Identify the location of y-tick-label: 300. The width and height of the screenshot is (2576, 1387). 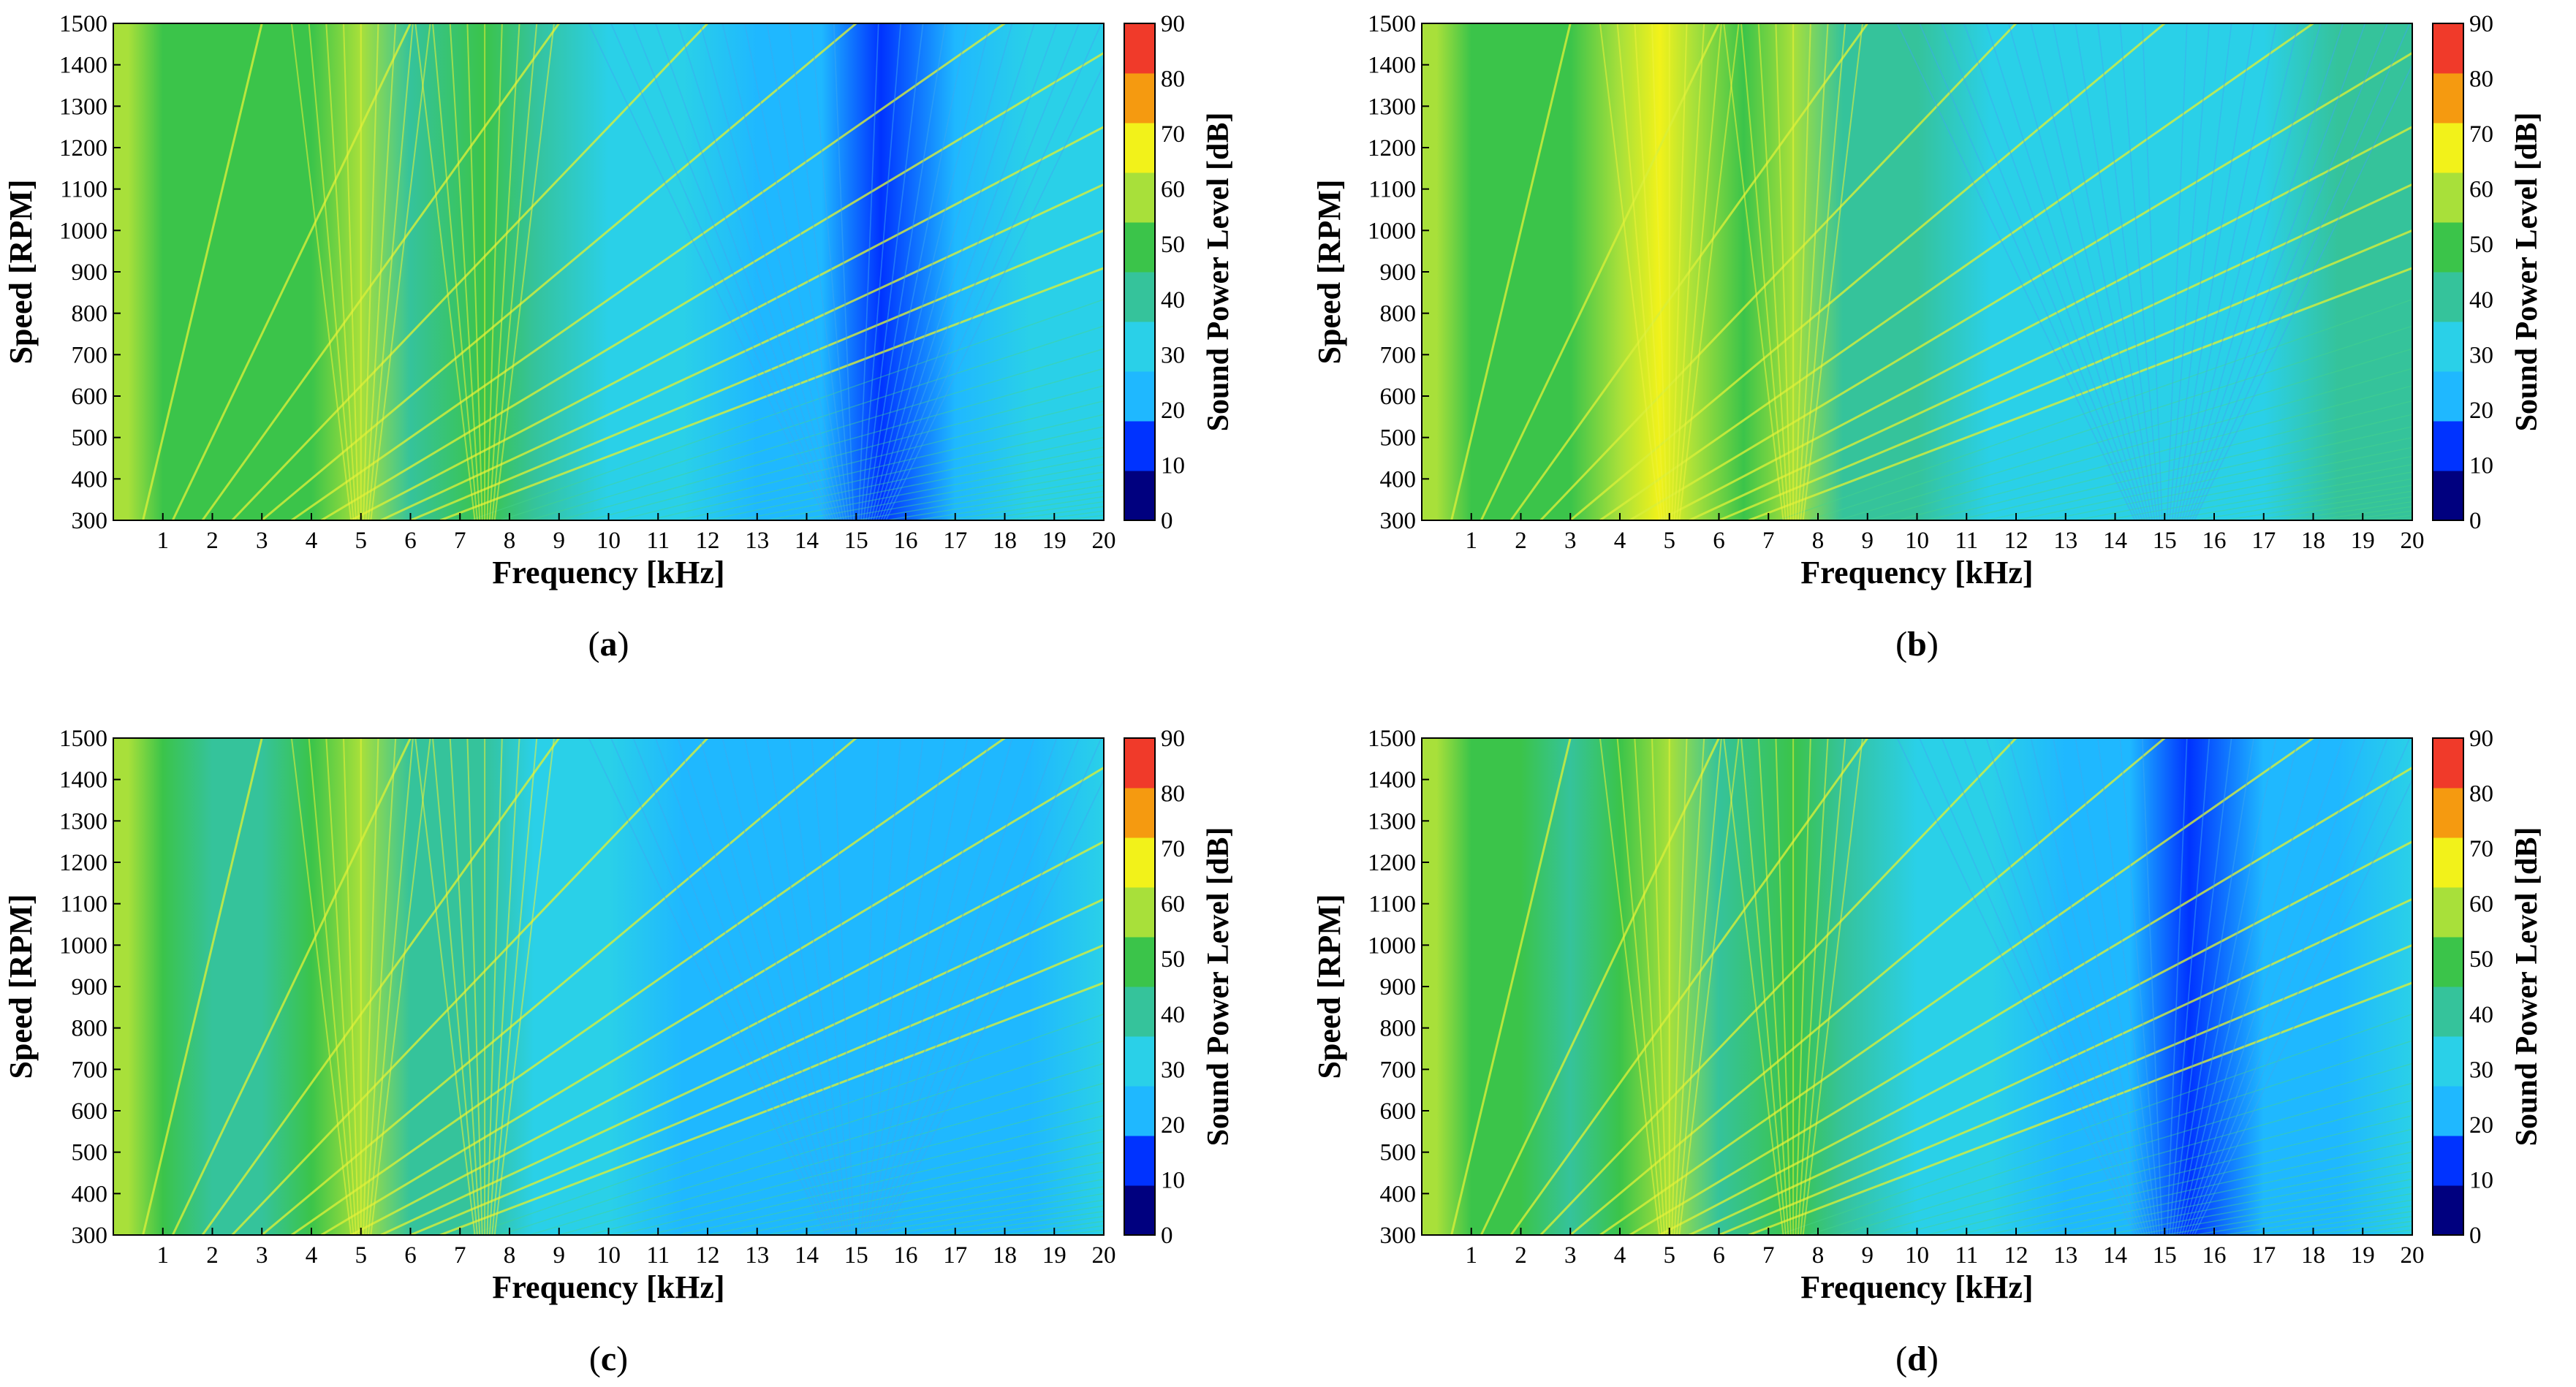
(90, 521).